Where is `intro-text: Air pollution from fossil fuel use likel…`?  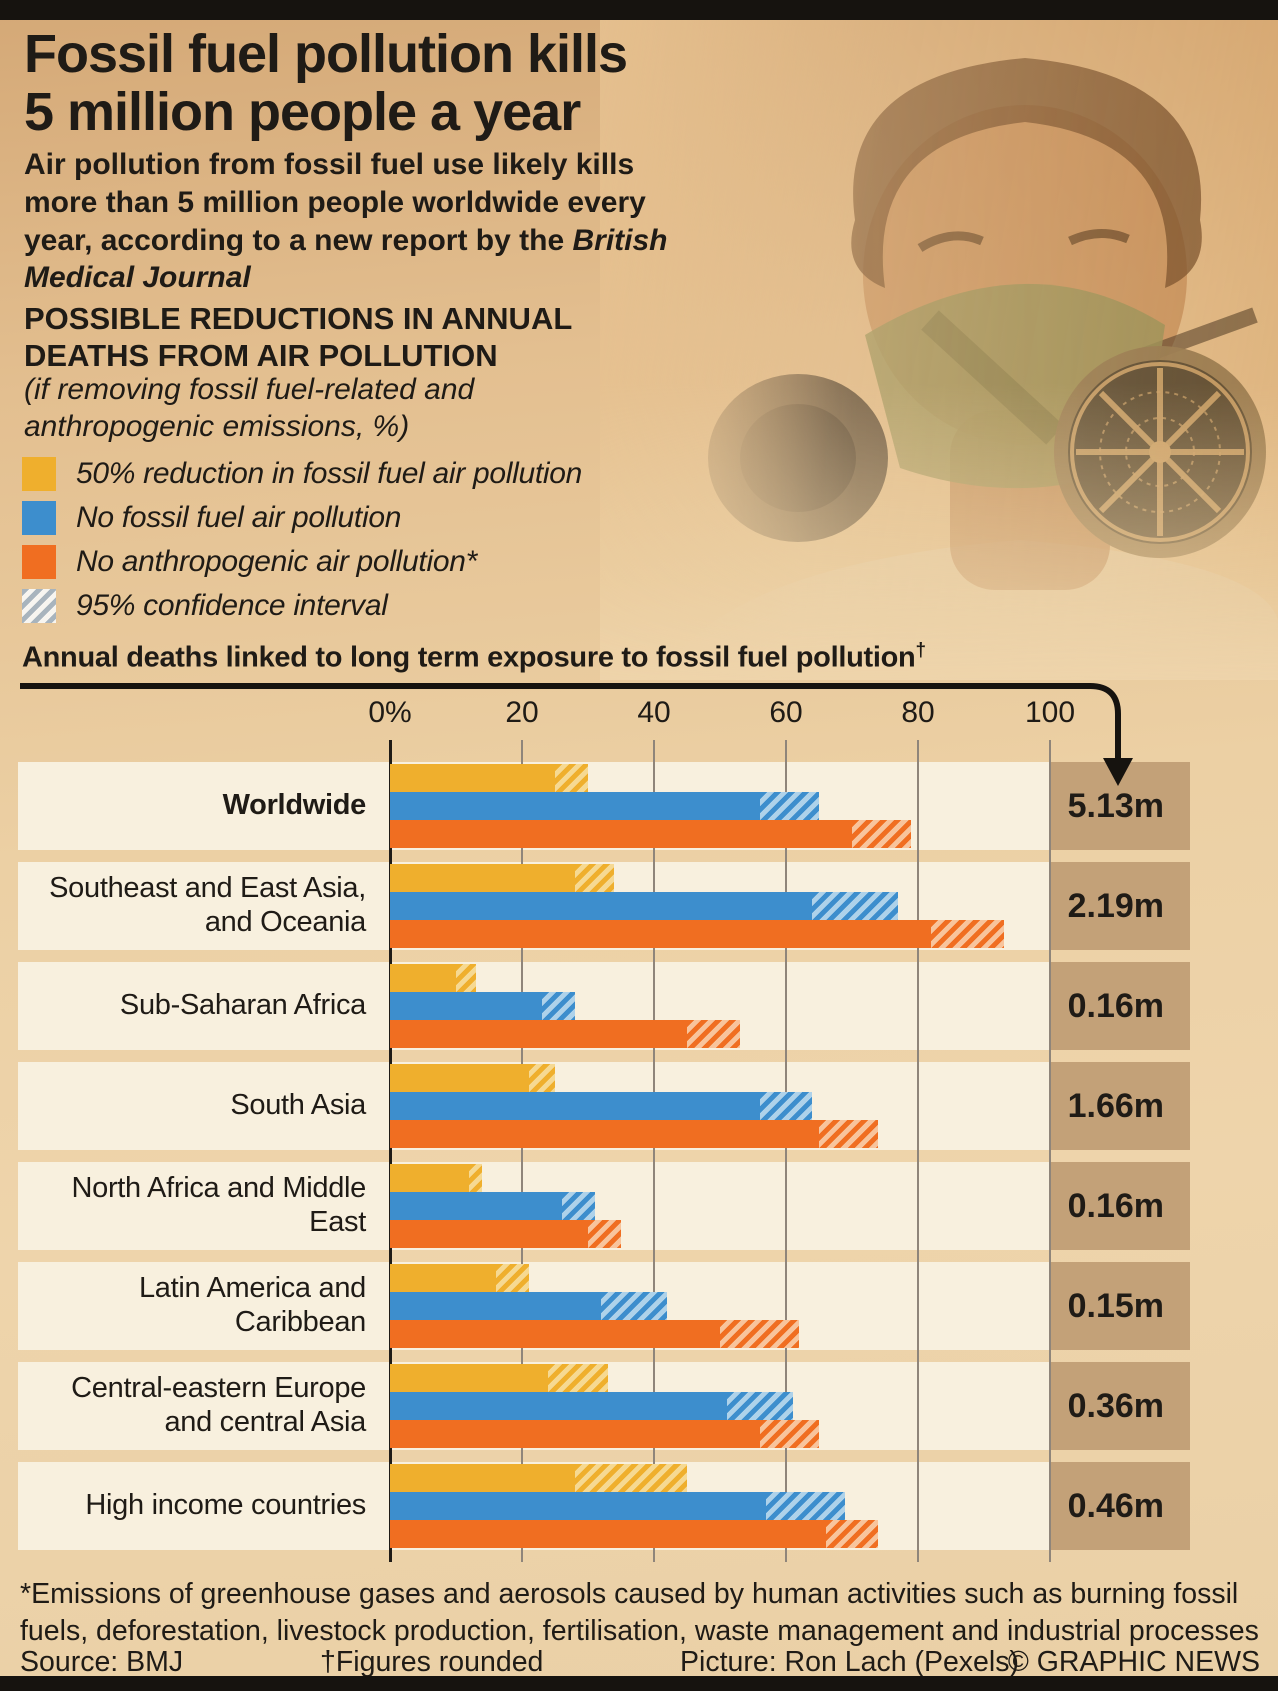
intro-text: Air pollution from fossil fuel use likel… is located at coordinates (335, 202).